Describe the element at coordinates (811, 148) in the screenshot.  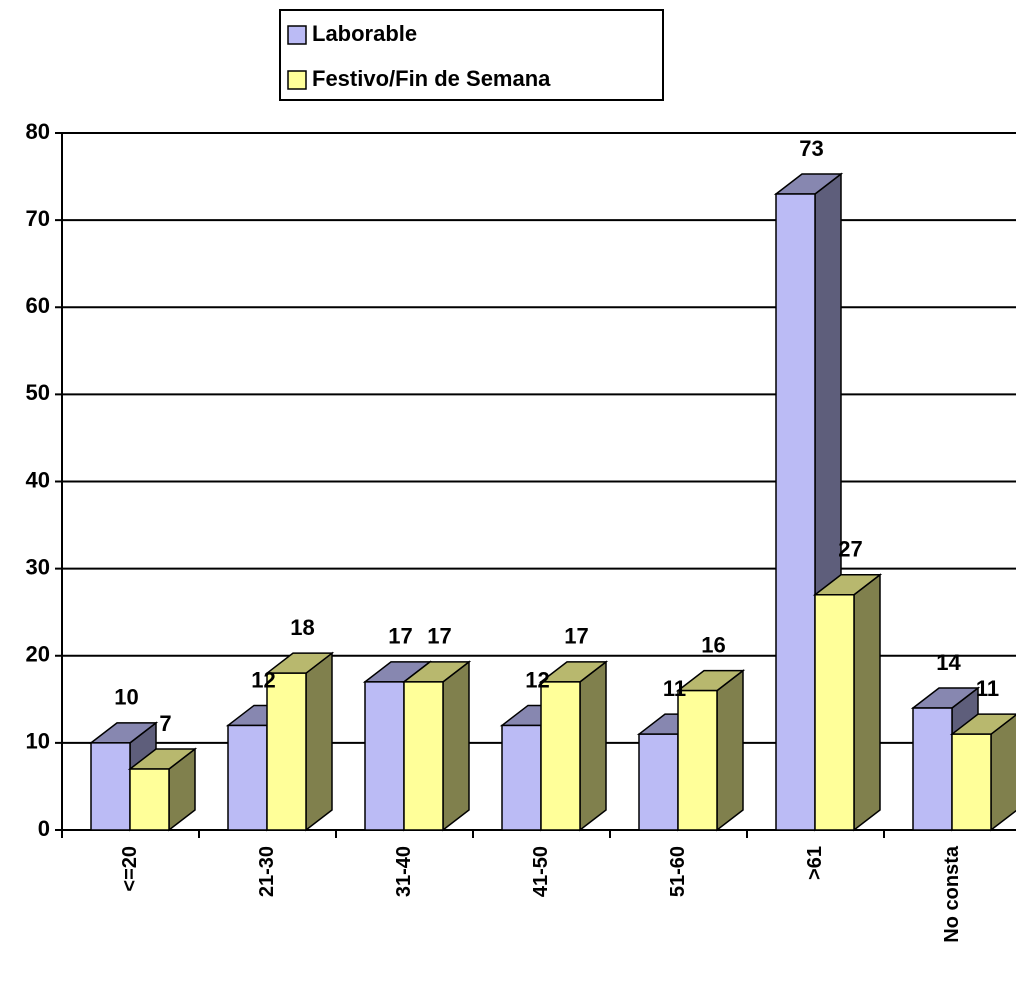
I see `value-label: 73` at that location.